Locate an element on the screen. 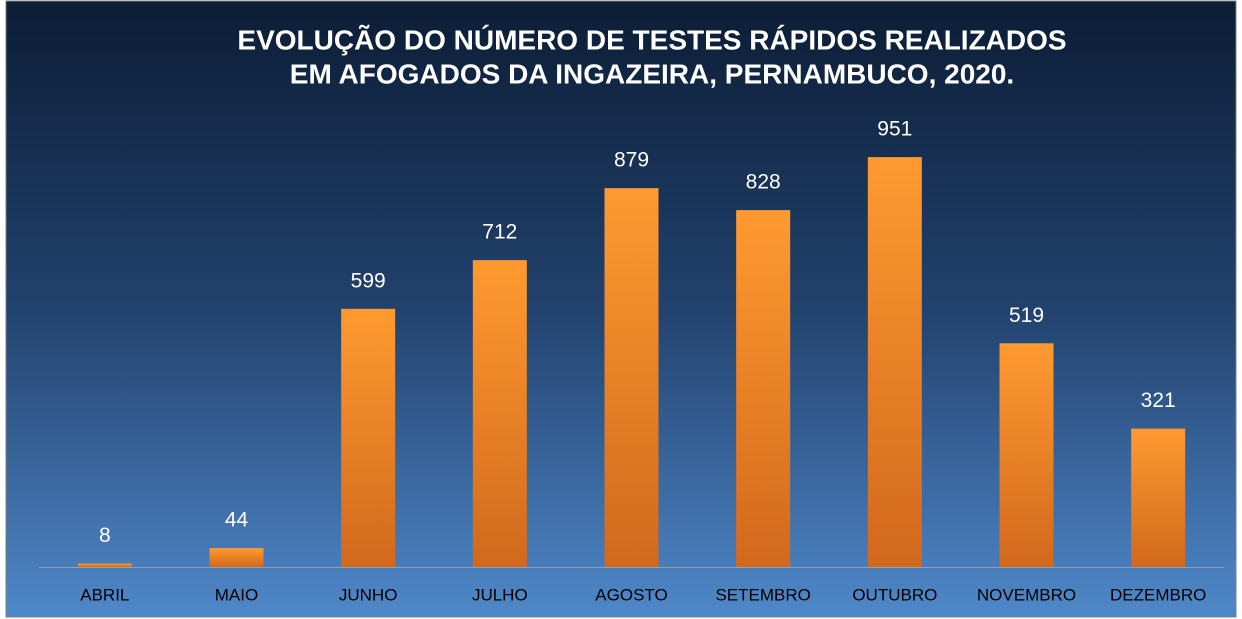 The image size is (1242, 619). x-tick-label: ABRIL is located at coordinates (104, 594).